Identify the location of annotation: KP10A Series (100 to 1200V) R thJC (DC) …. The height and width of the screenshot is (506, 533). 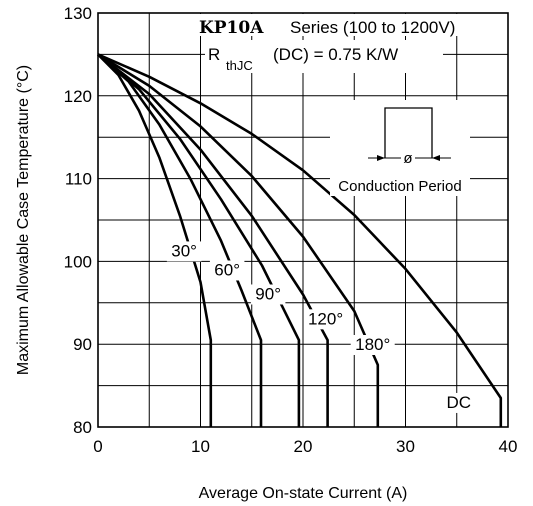
(341, 43).